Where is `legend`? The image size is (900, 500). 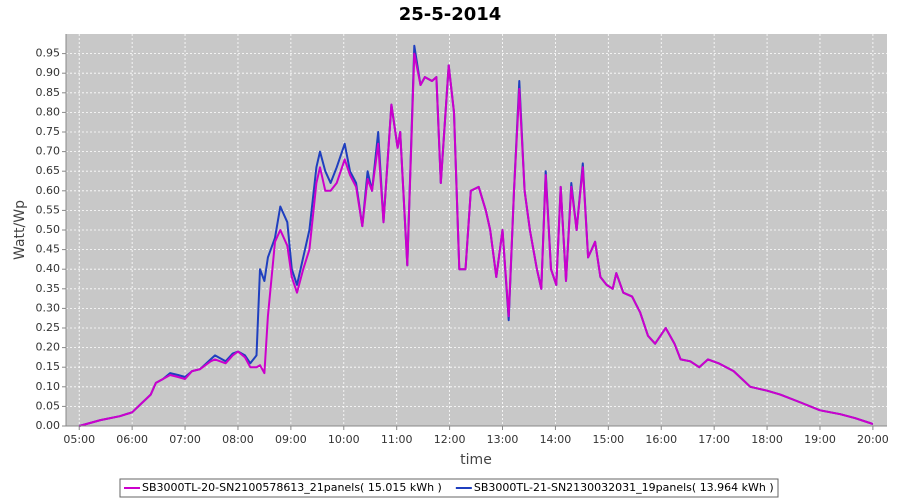
legend is located at coordinates (449, 488).